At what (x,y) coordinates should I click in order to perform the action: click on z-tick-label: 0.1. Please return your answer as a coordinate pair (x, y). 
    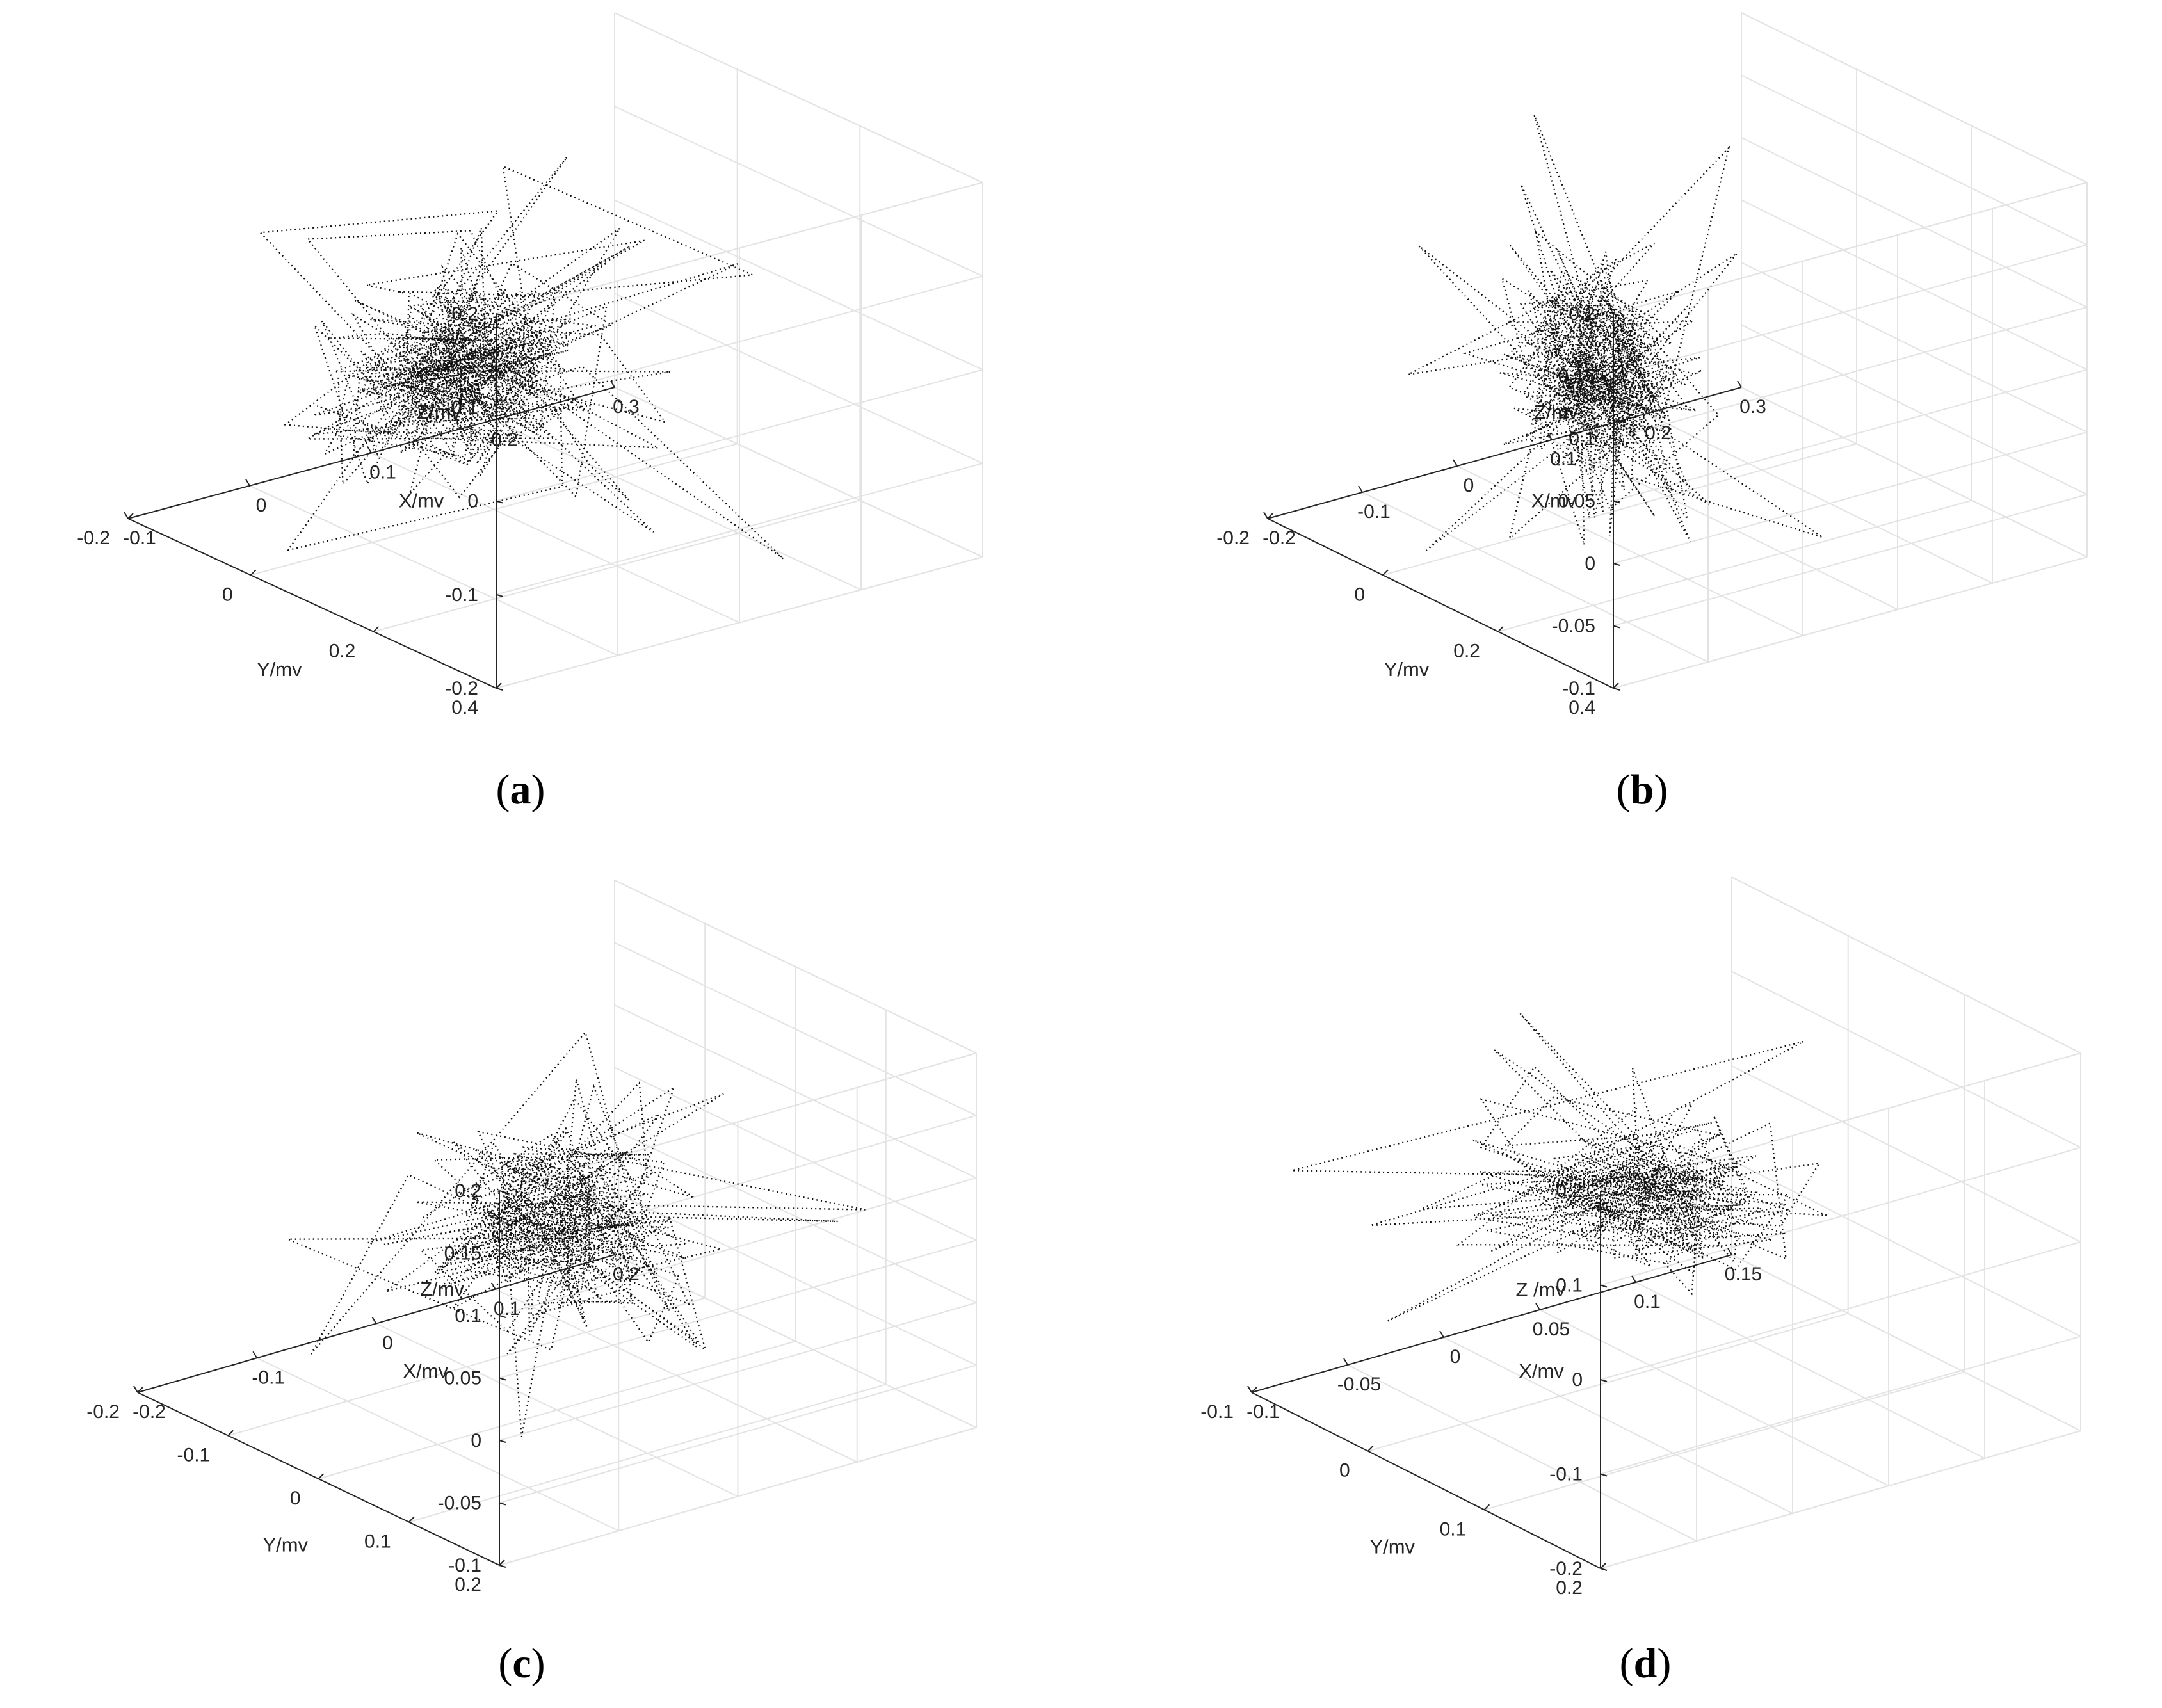
    Looking at the image, I should click on (468, 1315).